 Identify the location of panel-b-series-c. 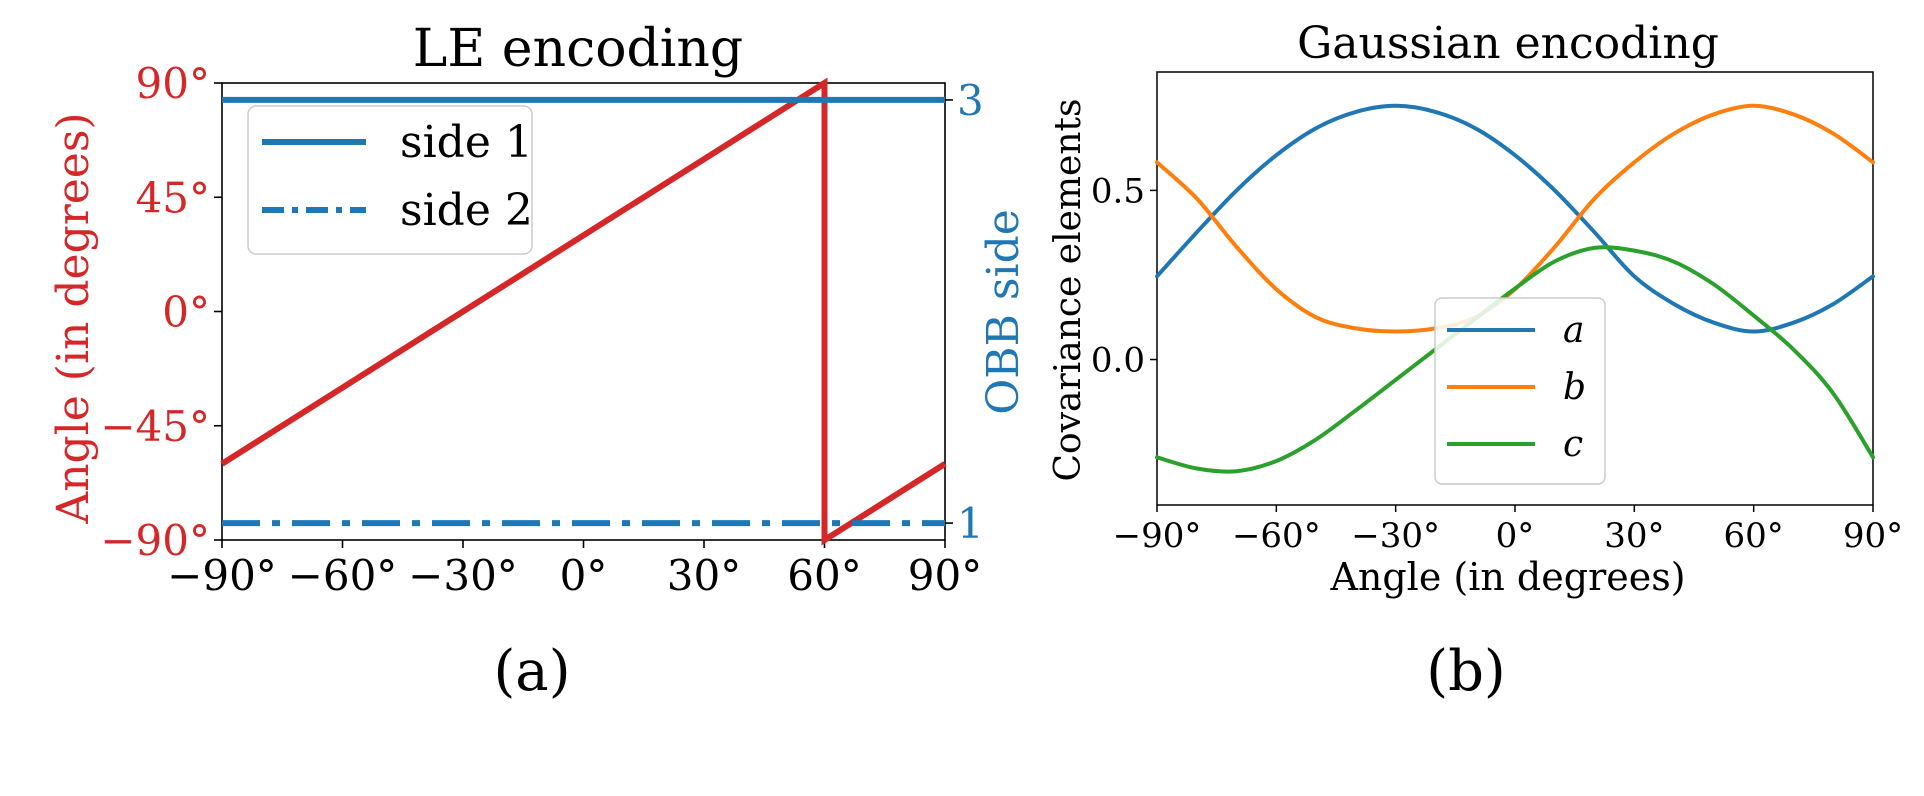
(1515, 359).